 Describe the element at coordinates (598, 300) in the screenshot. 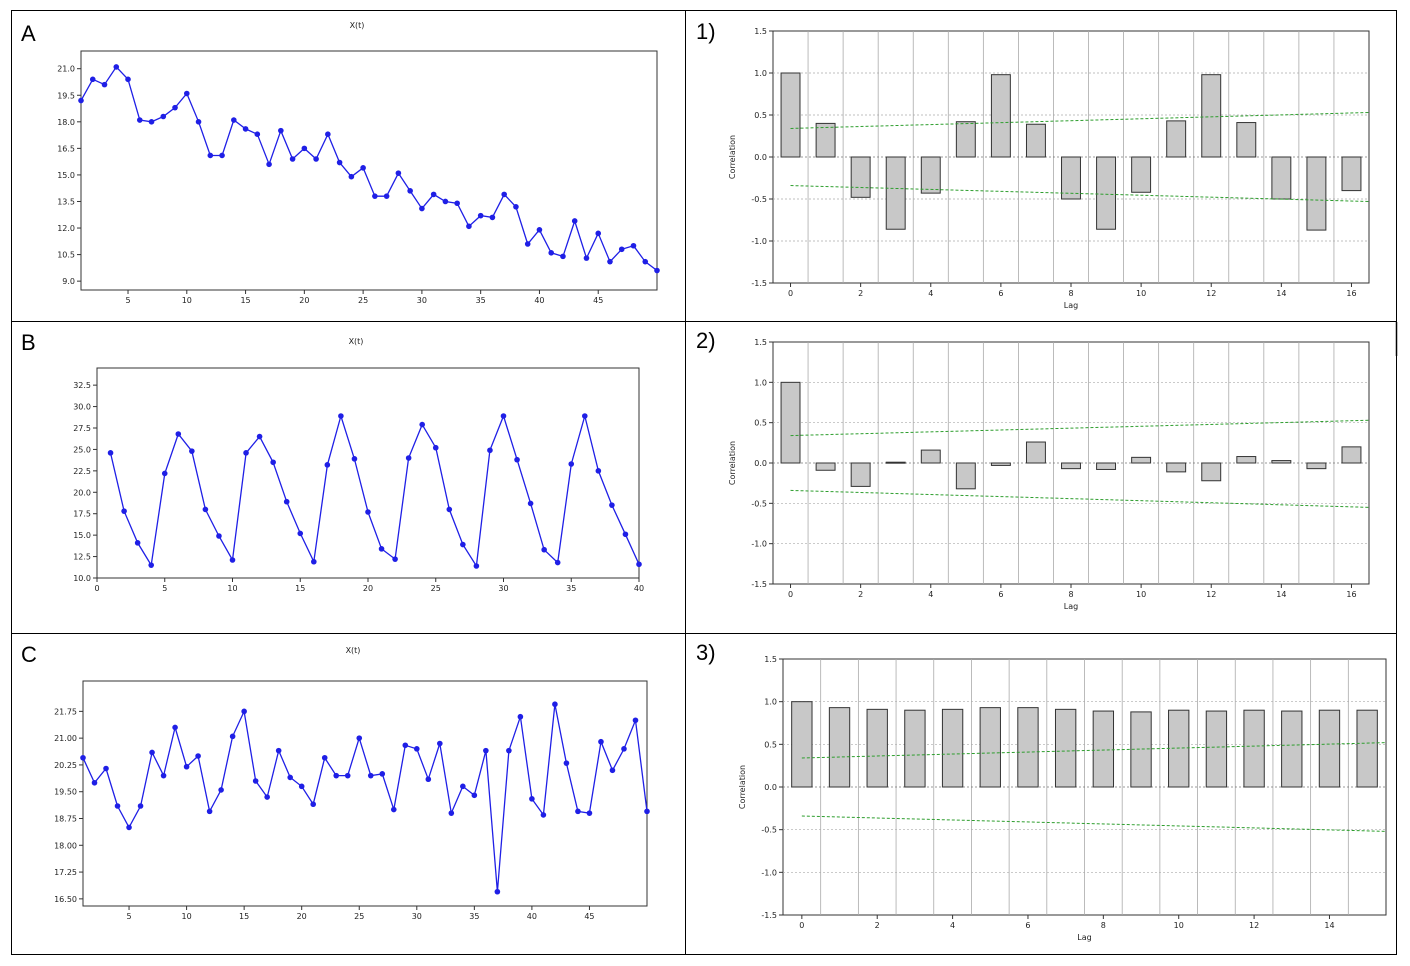

I see `x-tick-label: 45` at that location.